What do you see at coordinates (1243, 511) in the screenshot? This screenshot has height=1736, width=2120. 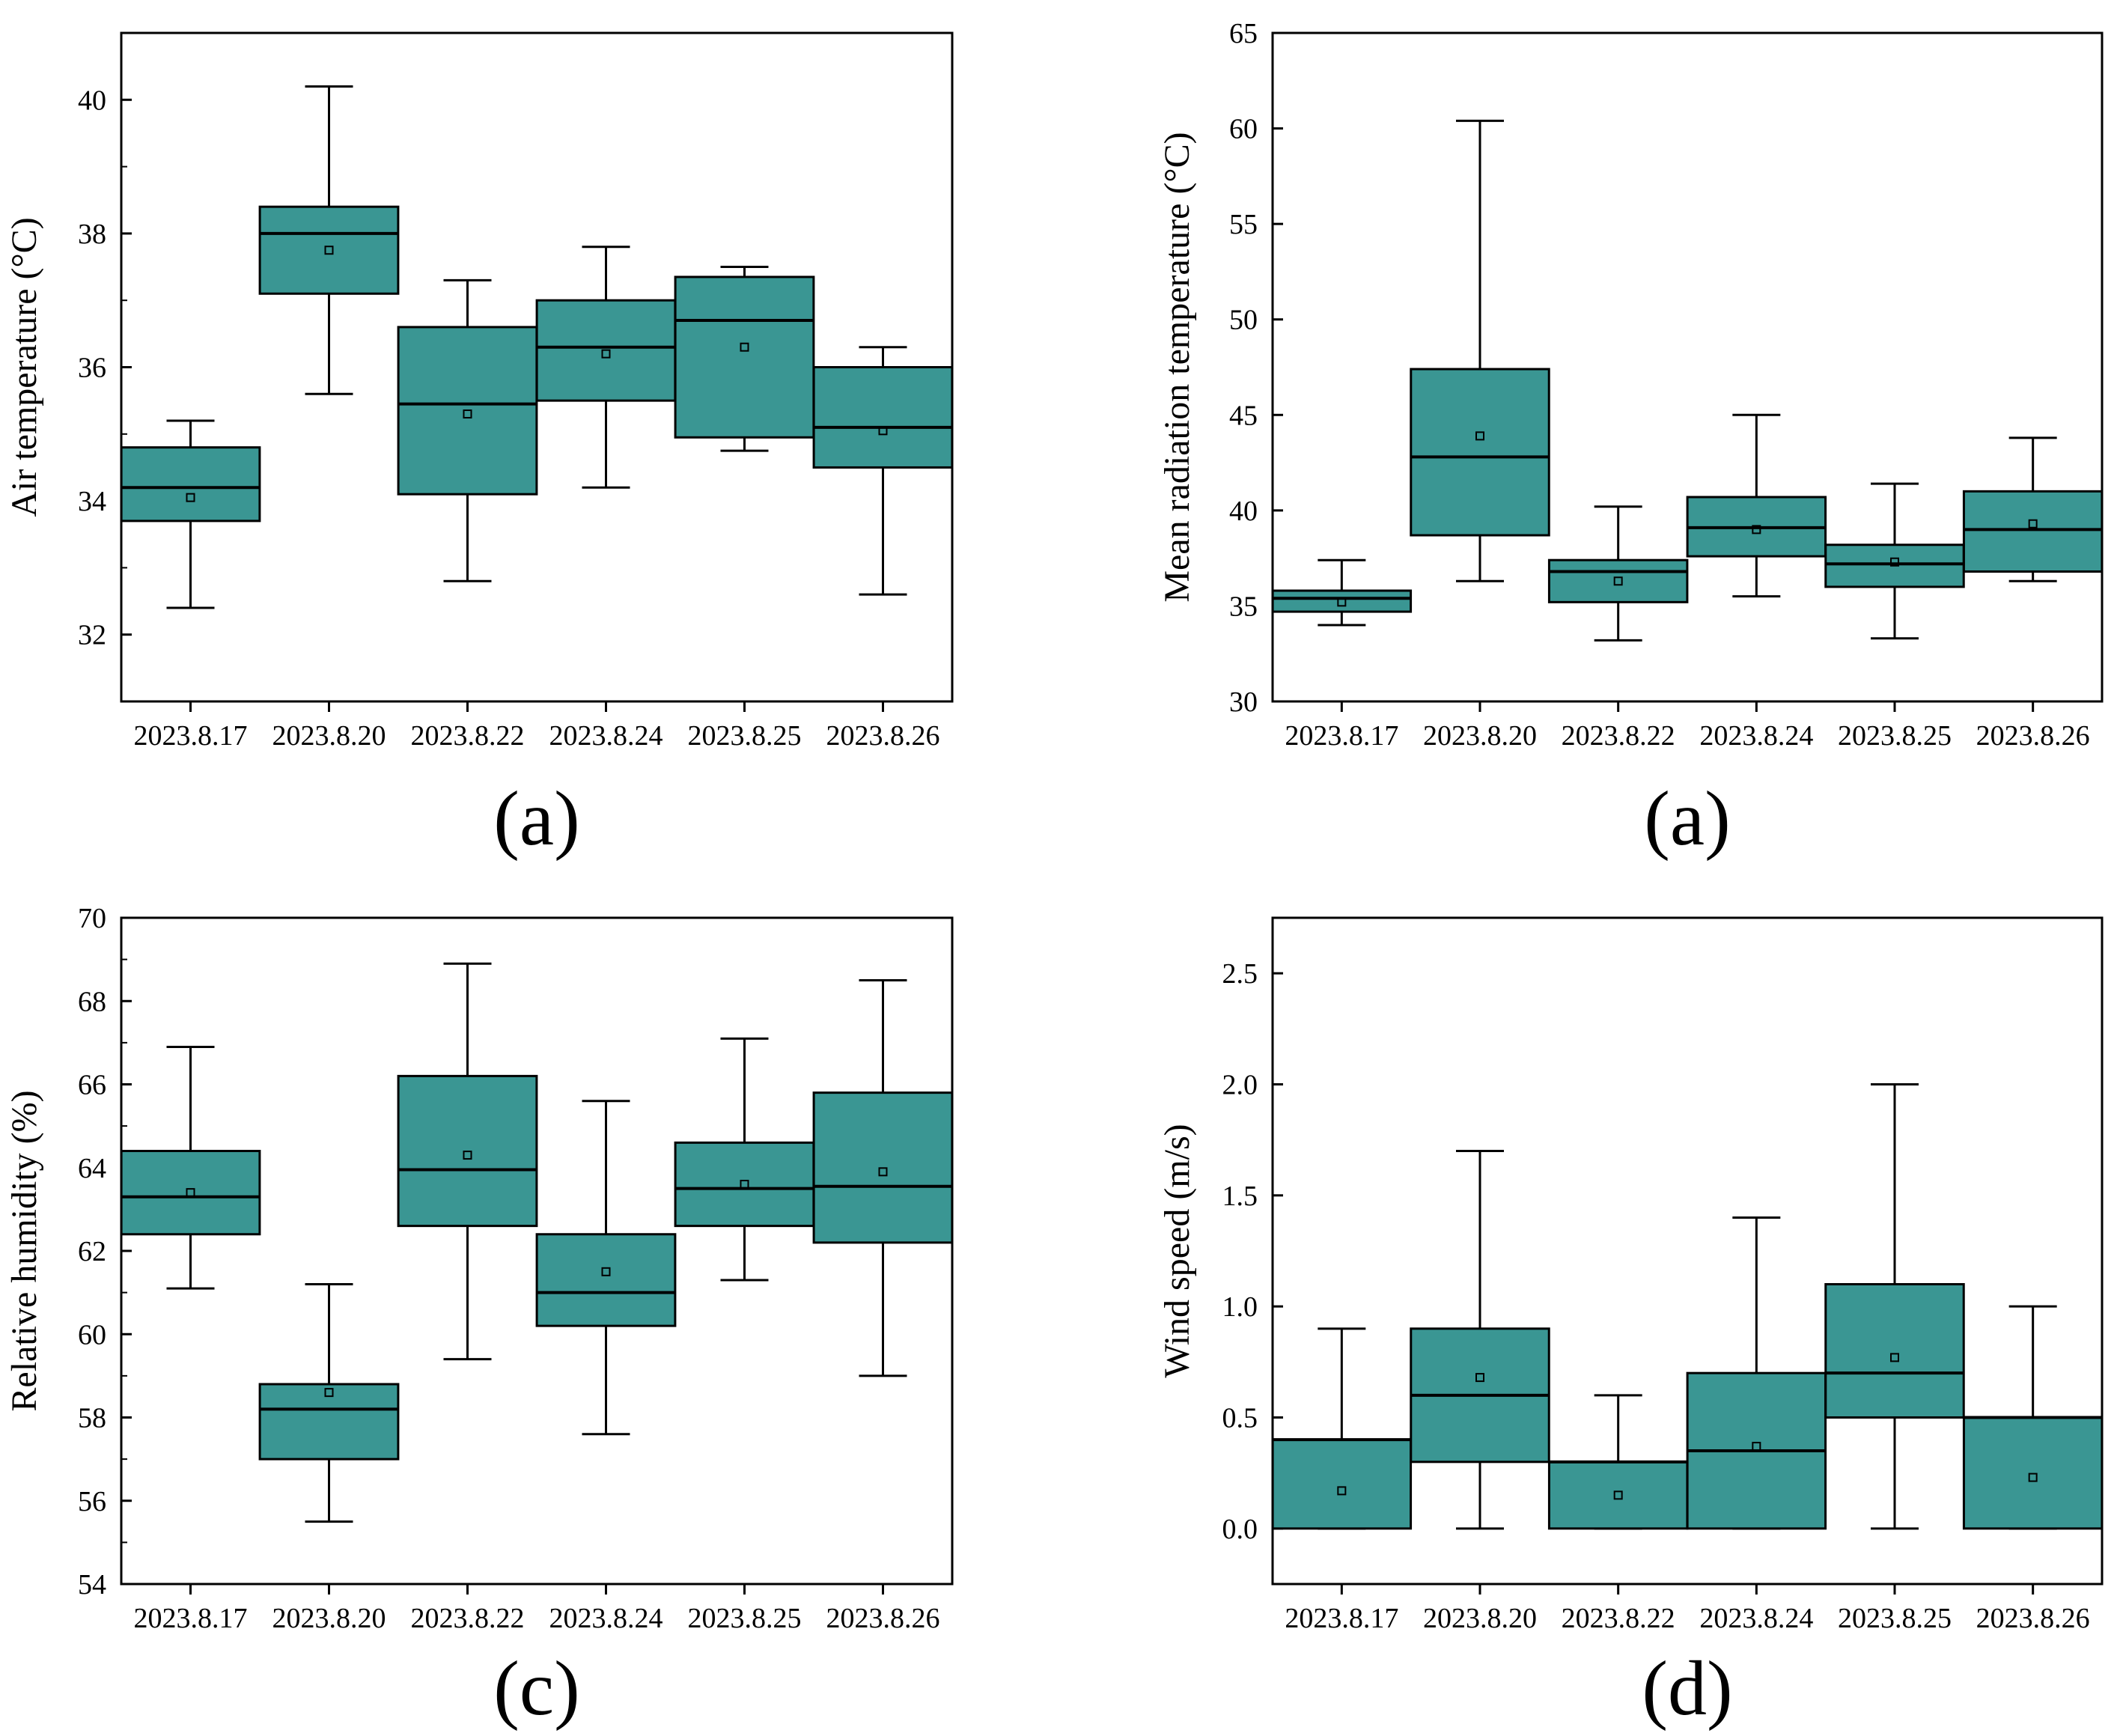 I see `panel-1-y-tick-label: 40` at bounding box center [1243, 511].